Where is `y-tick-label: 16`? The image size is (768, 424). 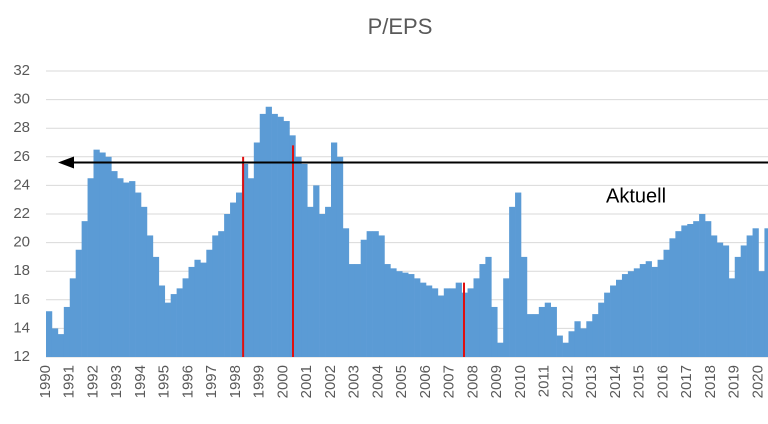
y-tick-label: 16 is located at coordinates (21, 299).